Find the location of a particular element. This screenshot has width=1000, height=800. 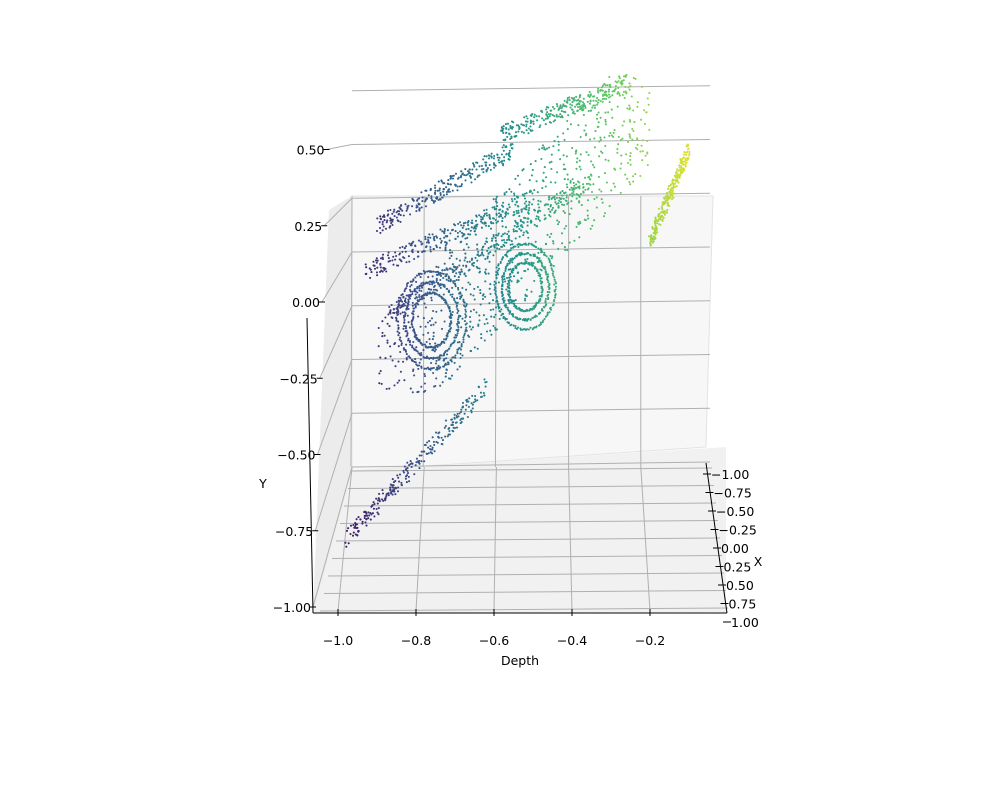

z-tick-label: −0.50 is located at coordinates (735, 511).